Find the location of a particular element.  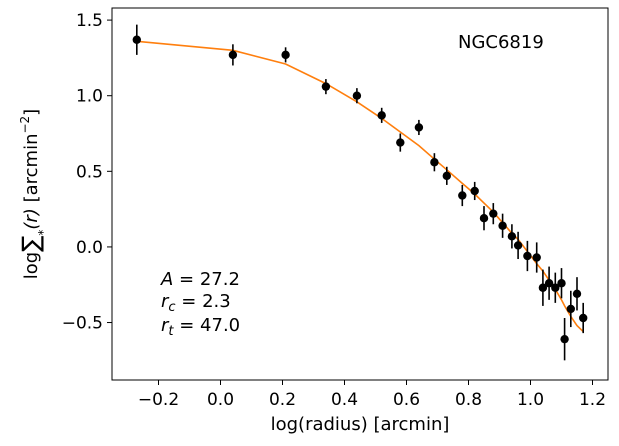

object-name-label: NGC6819 is located at coordinates (501, 42).